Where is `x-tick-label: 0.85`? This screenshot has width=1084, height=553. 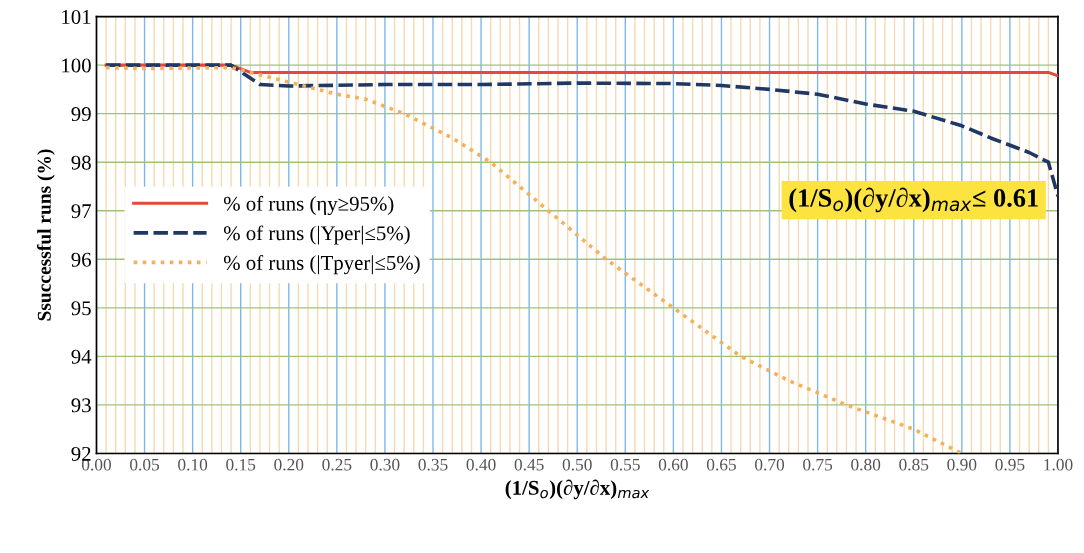 x-tick-label: 0.85 is located at coordinates (914, 464).